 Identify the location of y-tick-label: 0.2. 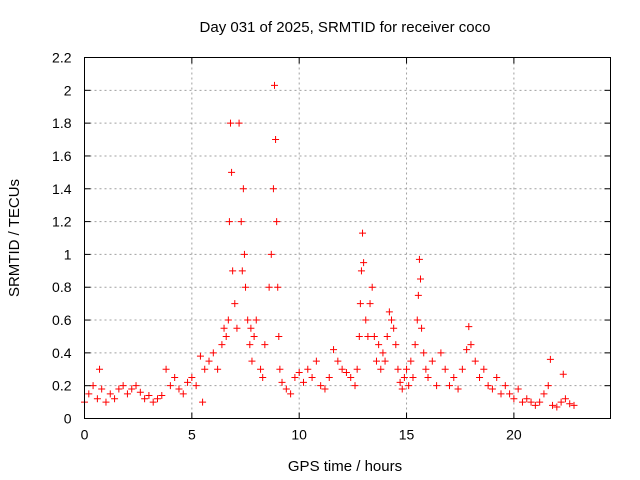
(62, 386).